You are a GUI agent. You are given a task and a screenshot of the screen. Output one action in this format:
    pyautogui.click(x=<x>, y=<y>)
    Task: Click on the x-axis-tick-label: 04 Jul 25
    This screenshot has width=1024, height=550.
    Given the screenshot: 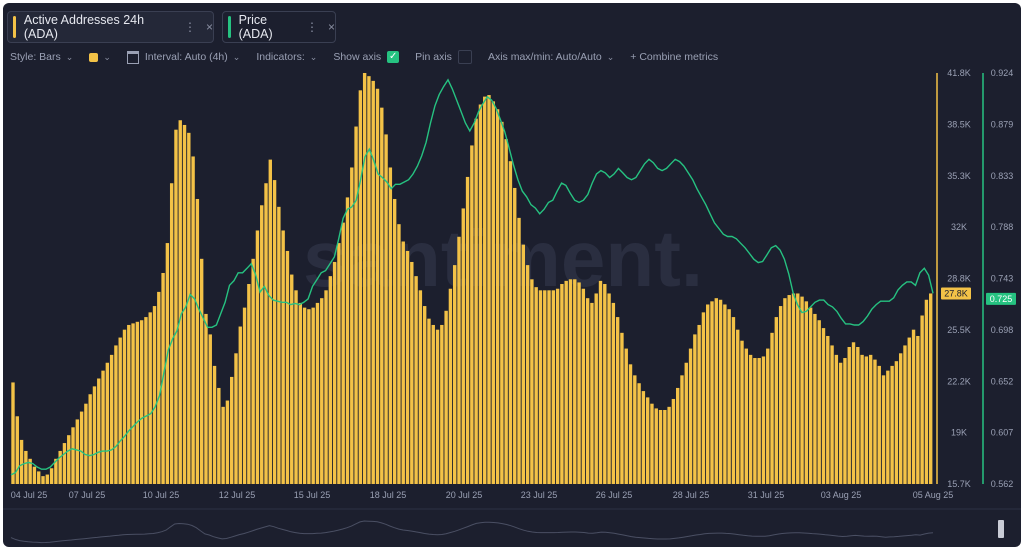 What is the action you would take?
    pyautogui.click(x=29, y=495)
    